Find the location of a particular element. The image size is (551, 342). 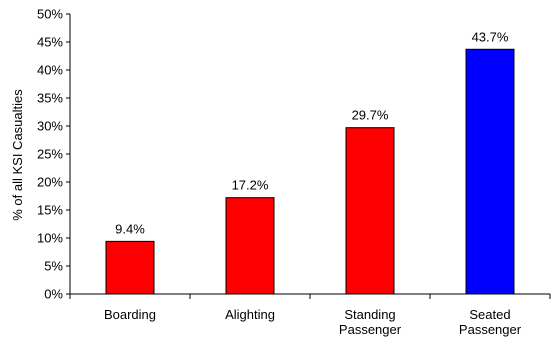

y-tick-label: 10% is located at coordinates (50, 238).